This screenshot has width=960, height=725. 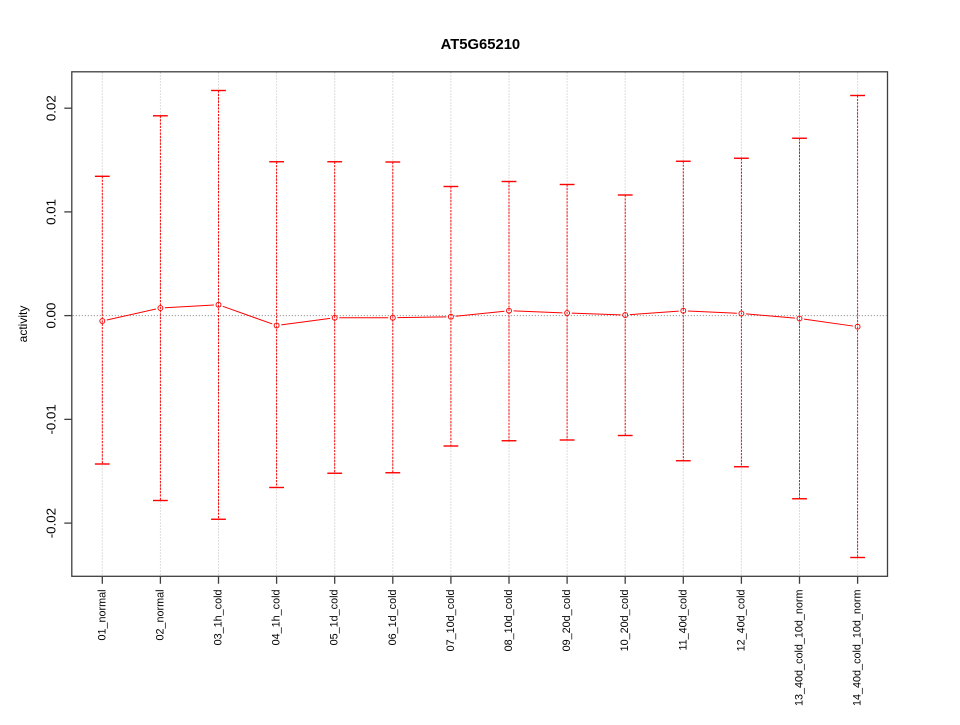 What do you see at coordinates (858, 648) in the screenshot?
I see `svg-text: 14_40d_cold_10d_norm` at bounding box center [858, 648].